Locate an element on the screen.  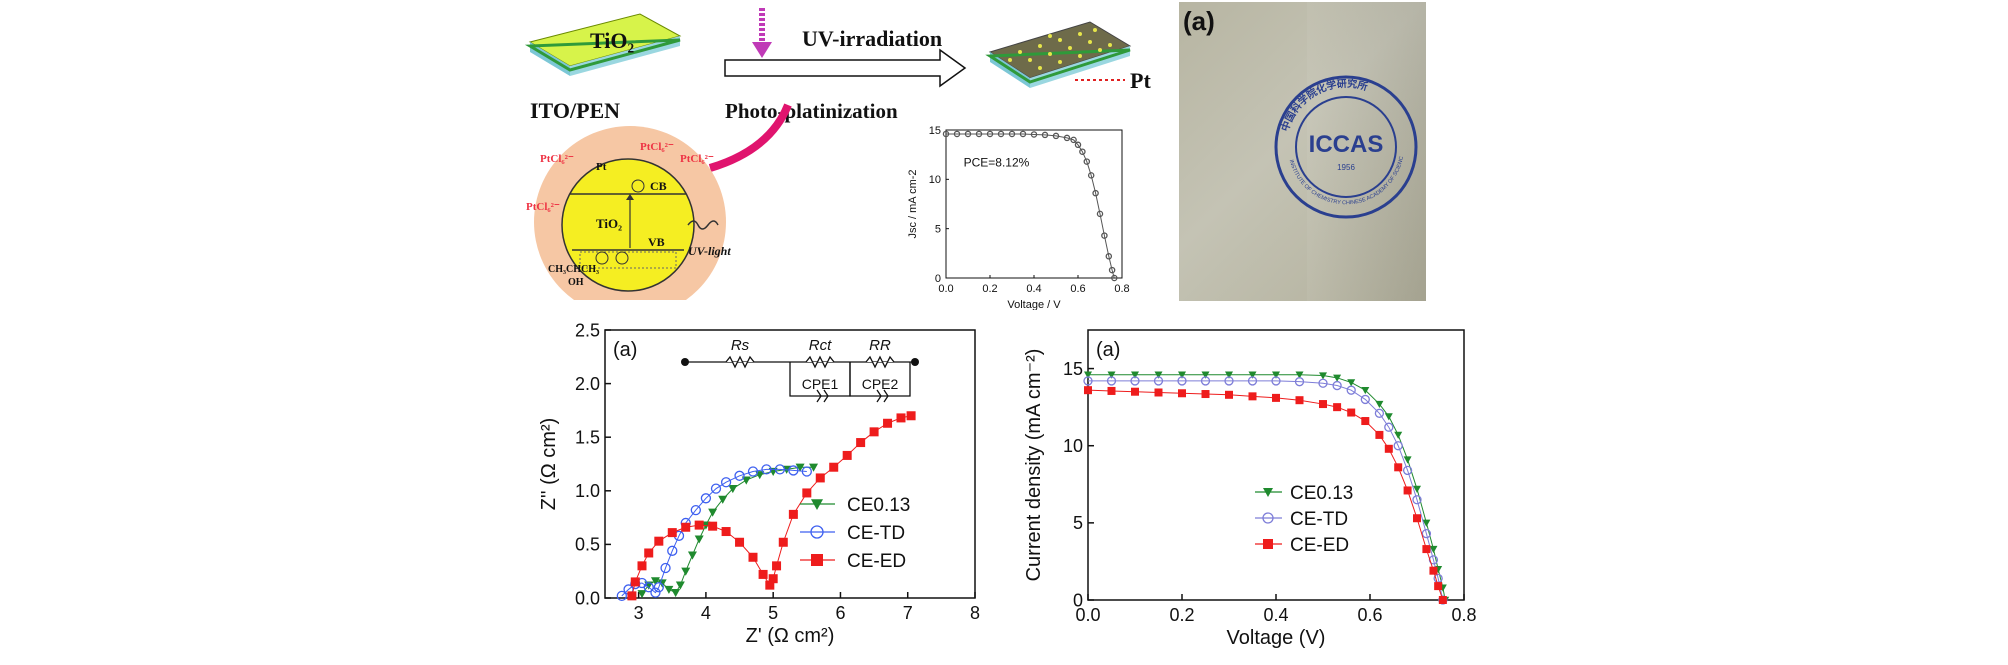
y-tick-label: 5 is located at coordinates (938, 230).